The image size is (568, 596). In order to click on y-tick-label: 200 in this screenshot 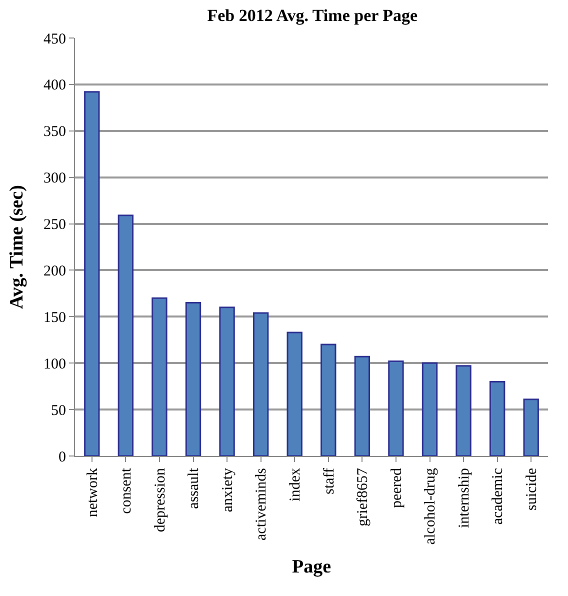, I will do `click(55, 271)`.